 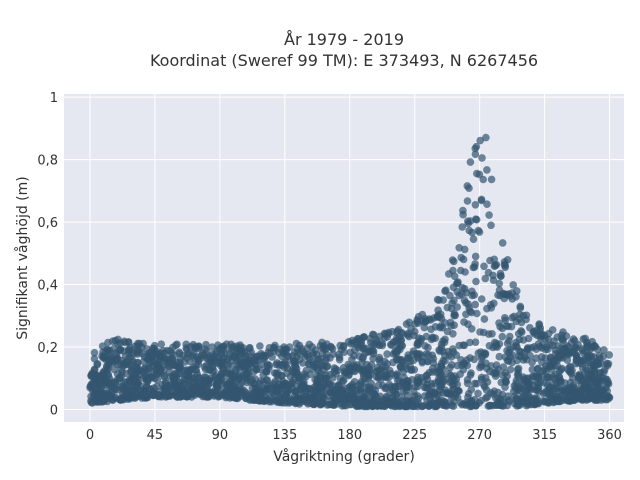 What do you see at coordinates (22, 257) in the screenshot?
I see `y-axis-title: Signifikant våghöjd (m)` at bounding box center [22, 257].